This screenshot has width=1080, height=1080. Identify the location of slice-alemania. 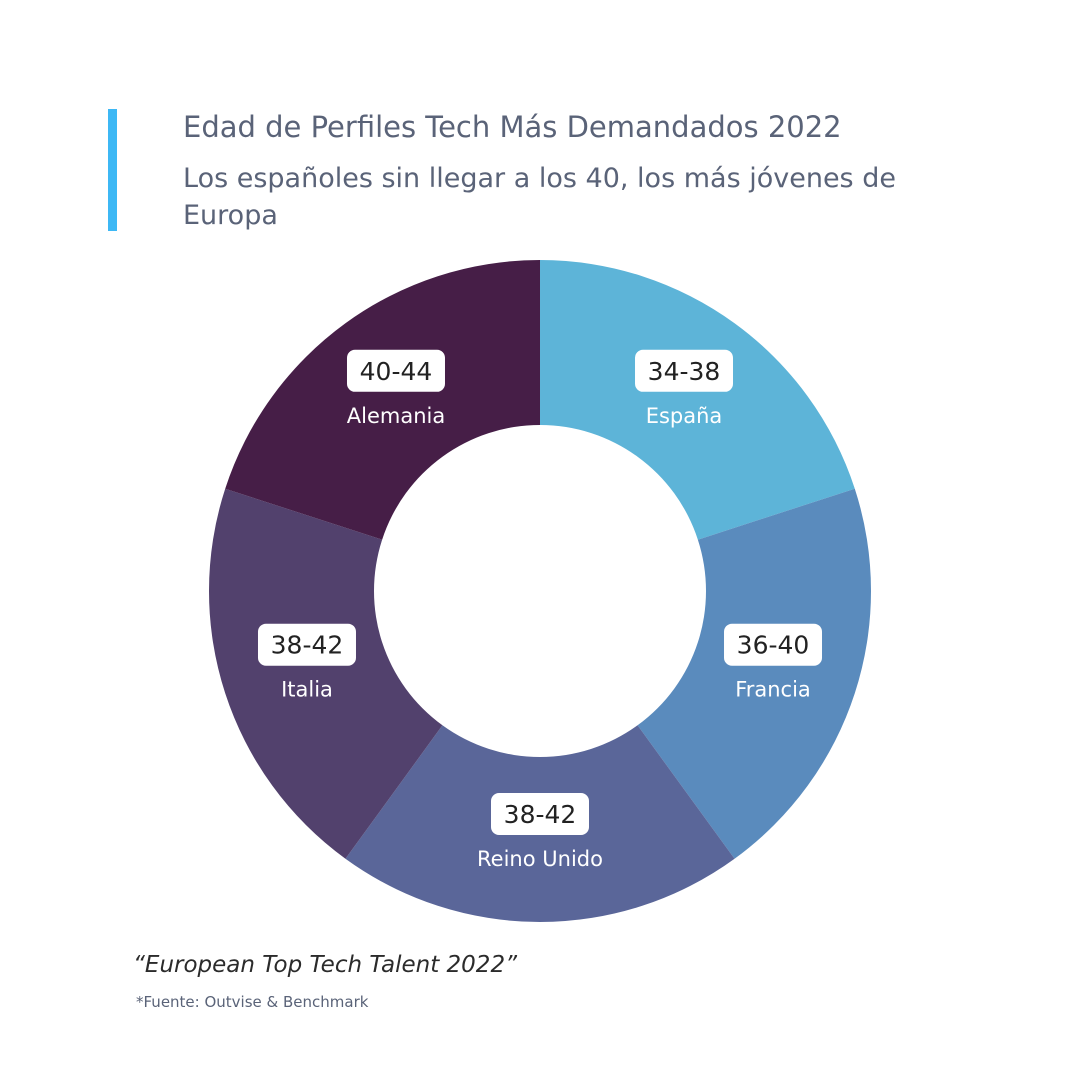
(382, 400).